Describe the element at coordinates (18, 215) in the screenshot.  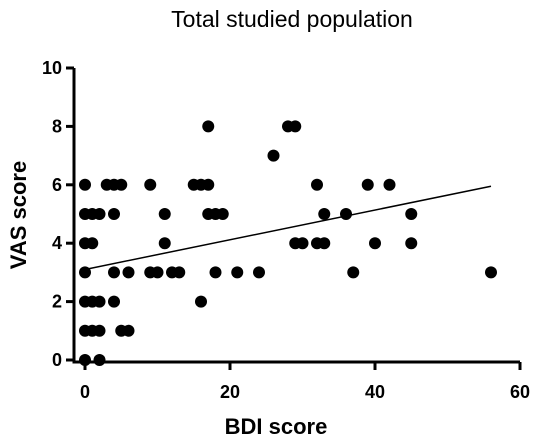
I see `y-axis-label: VAS score` at that location.